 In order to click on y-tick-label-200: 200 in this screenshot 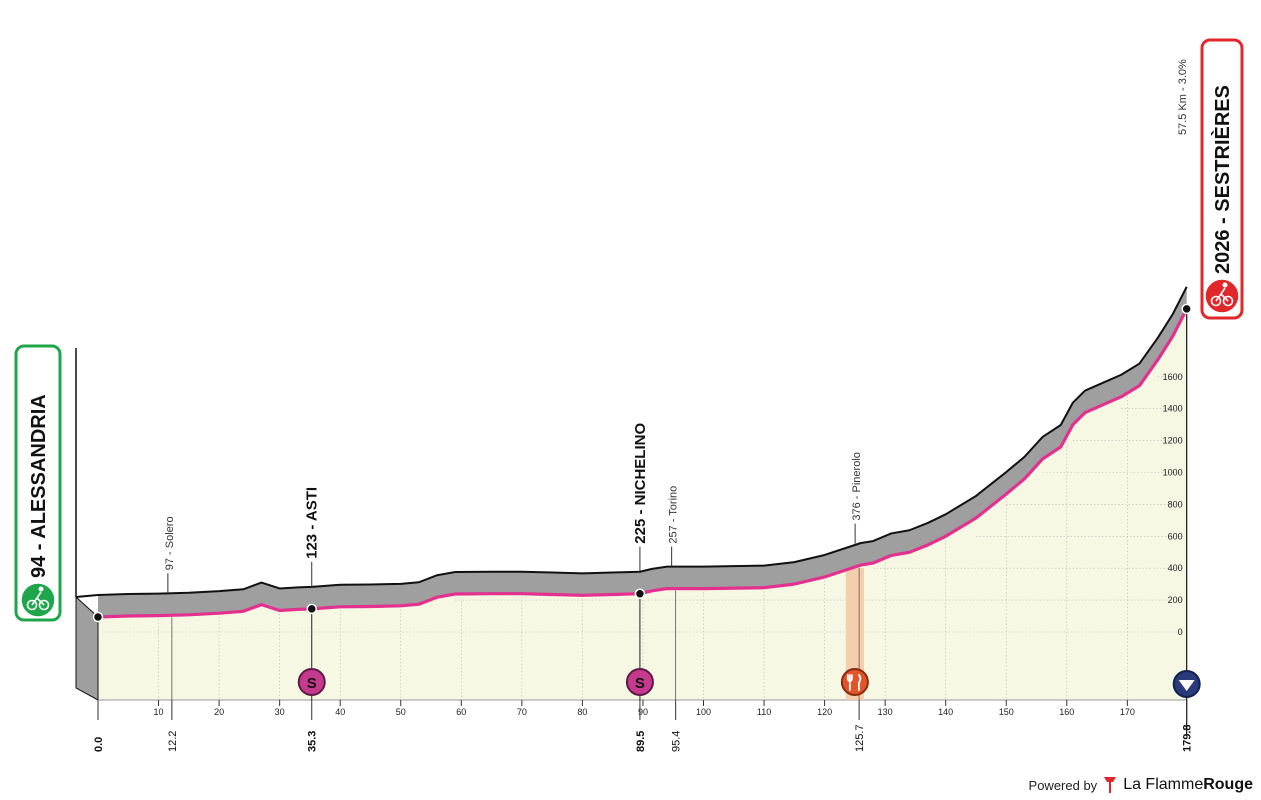, I will do `click(1175, 600)`.